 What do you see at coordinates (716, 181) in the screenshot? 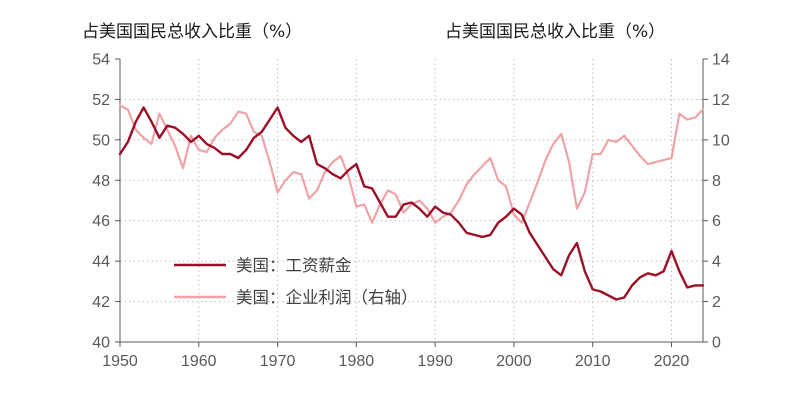
I see `y-right-tick-label: 8` at bounding box center [716, 181].